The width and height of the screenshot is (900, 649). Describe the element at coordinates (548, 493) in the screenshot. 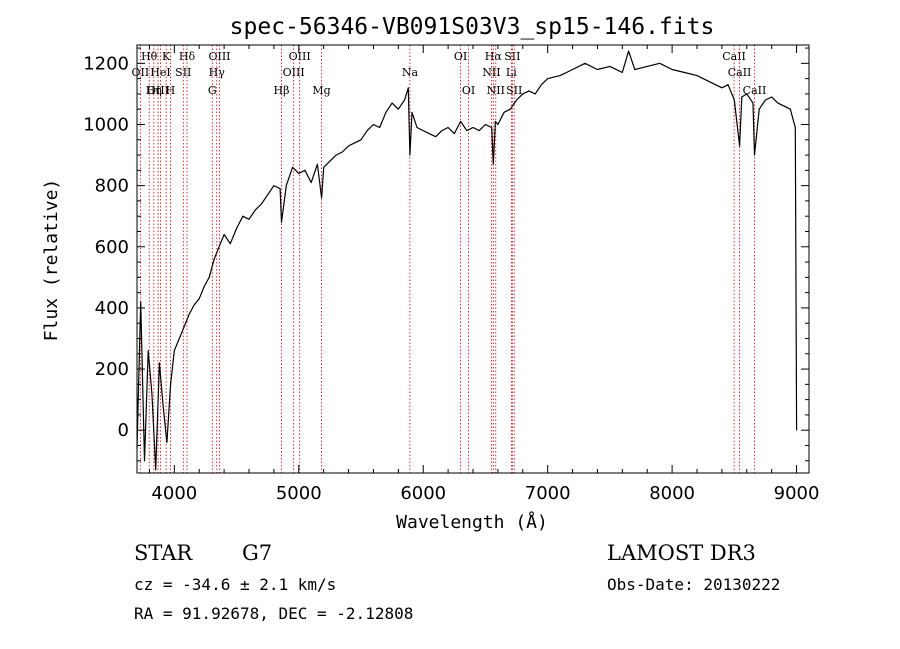

I see `x-tick-label: 7000` at that location.